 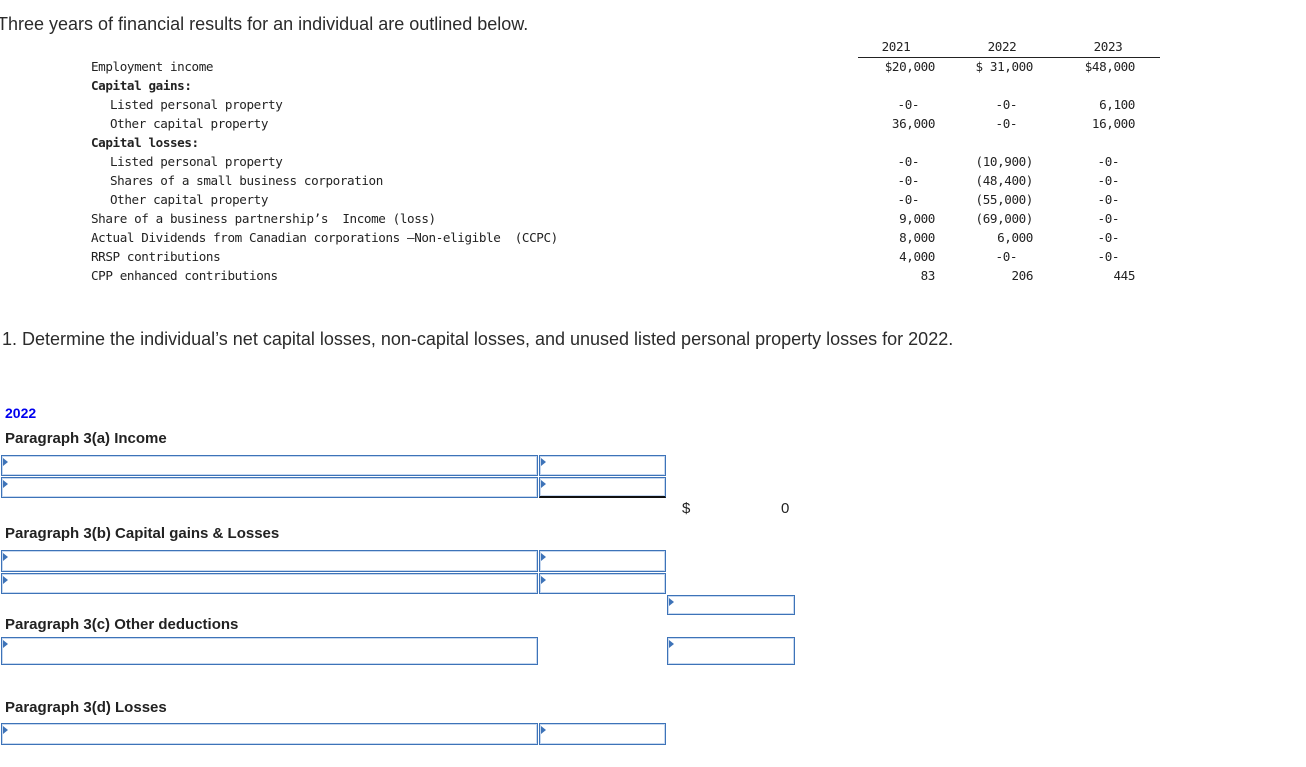 I want to click on section-d-heading: Paragraph 3(d) Losses, so click(x=86, y=707).